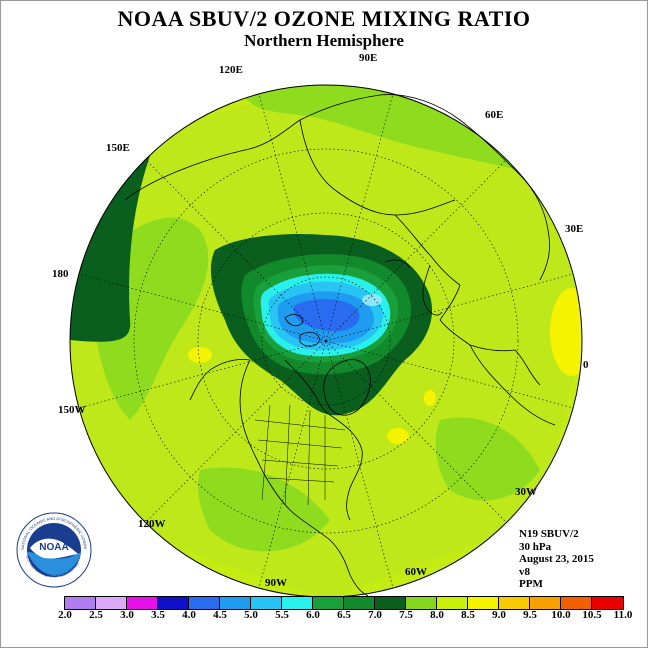  I want to click on coastline-scandinavia, so click(432, 290).